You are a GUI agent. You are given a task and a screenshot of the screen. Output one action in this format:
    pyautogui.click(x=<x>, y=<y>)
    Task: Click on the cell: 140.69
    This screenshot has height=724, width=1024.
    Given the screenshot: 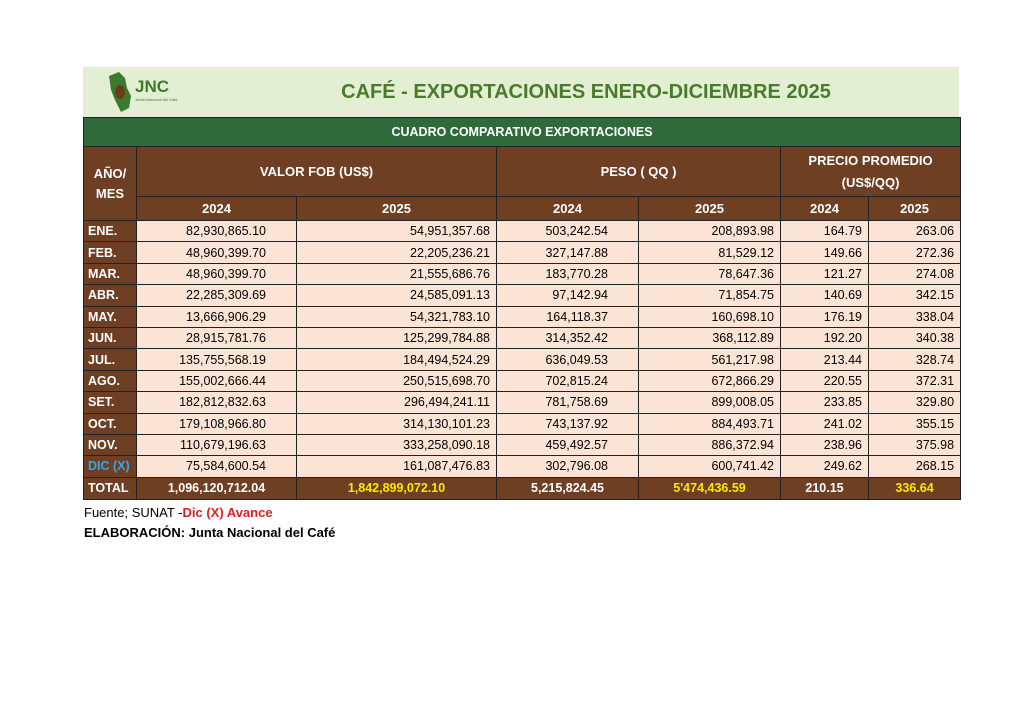 What is the action you would take?
    pyautogui.click(x=824, y=295)
    